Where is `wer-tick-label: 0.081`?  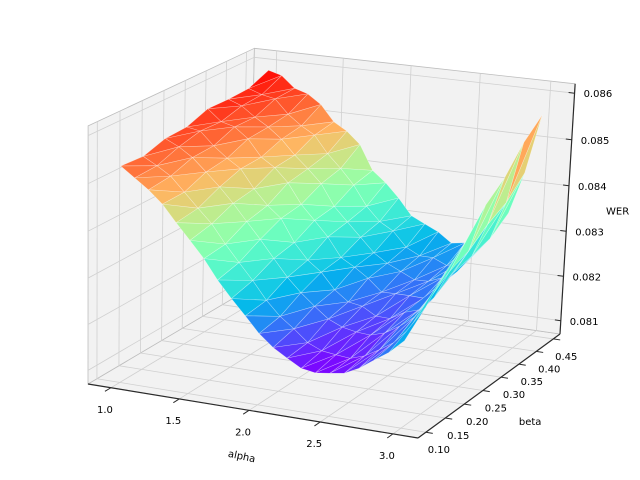
wer-tick-label: 0.081 is located at coordinates (584, 322).